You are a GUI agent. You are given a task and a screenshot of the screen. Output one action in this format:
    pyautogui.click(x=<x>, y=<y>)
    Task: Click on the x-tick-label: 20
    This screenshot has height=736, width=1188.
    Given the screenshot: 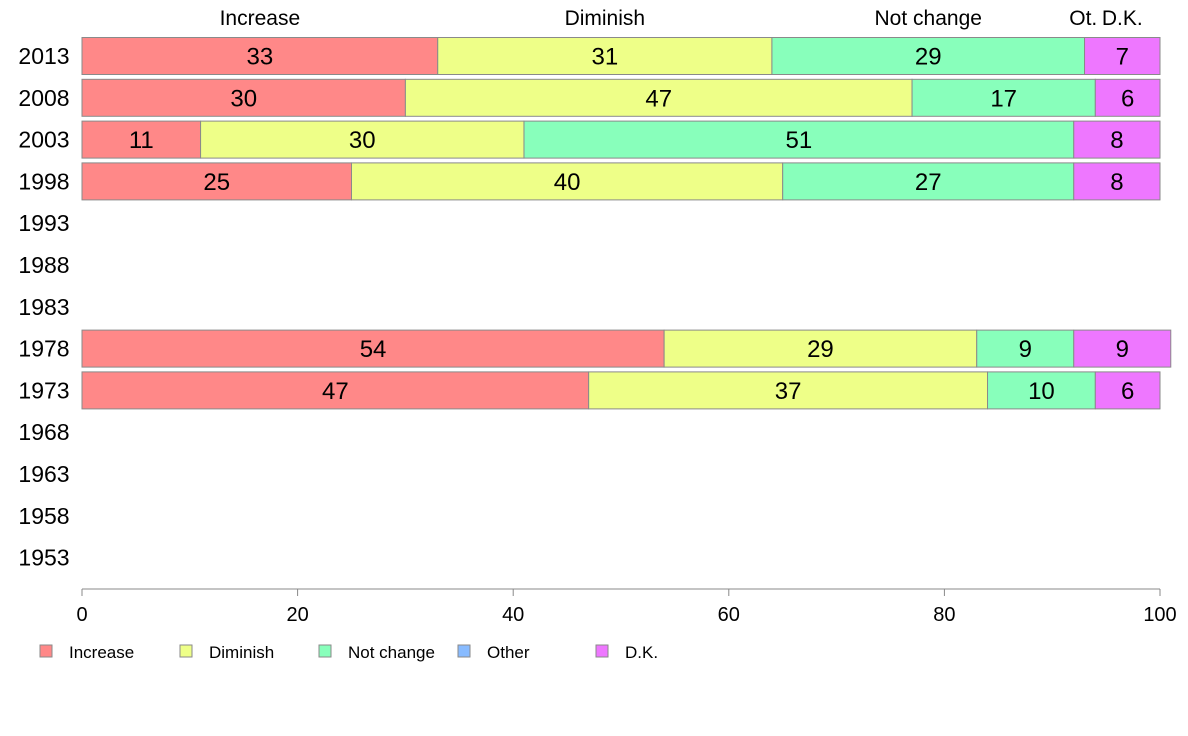 What is the action you would take?
    pyautogui.click(x=297, y=615)
    